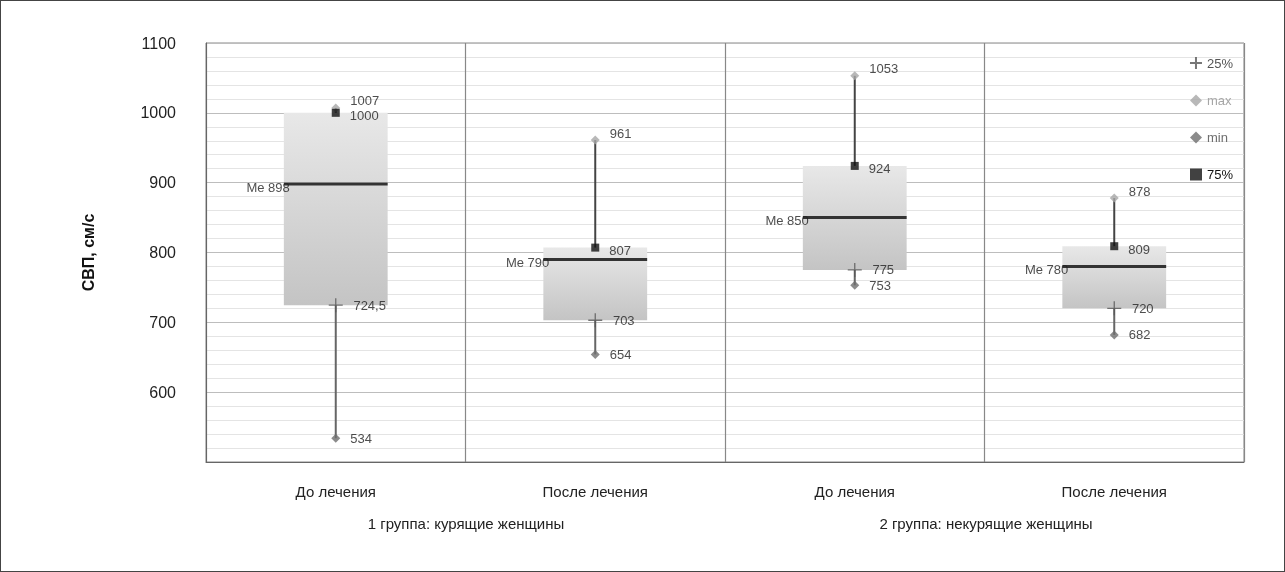  I want to click on y-tick-label: 800, so click(163, 252).